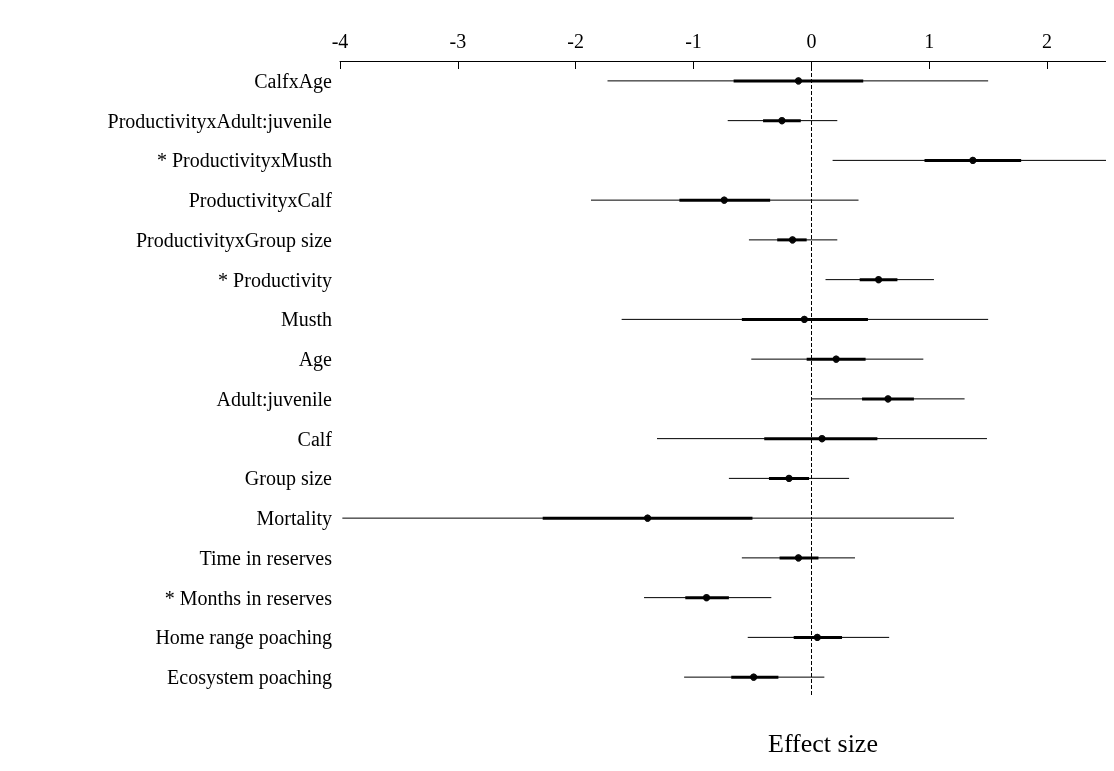 This screenshot has width=1114, height=771. I want to click on y-tick-label: * Productivity, so click(275, 280).